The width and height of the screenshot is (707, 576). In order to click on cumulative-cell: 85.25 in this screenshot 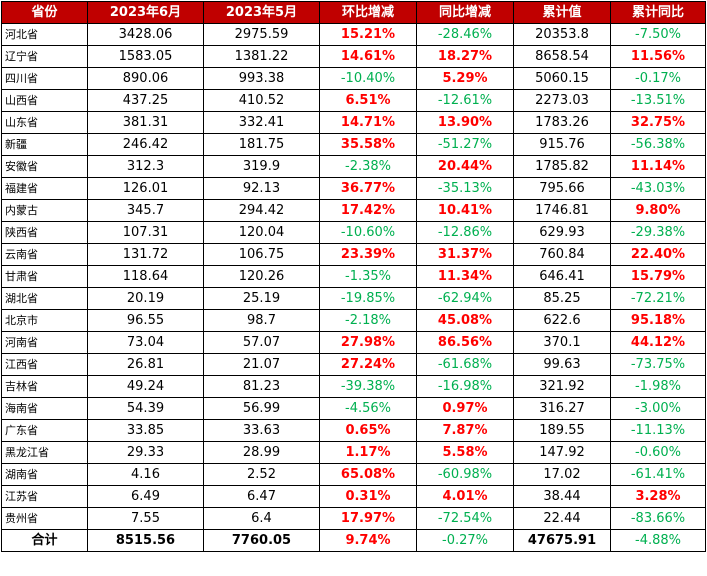, I will do `click(562, 298)`.